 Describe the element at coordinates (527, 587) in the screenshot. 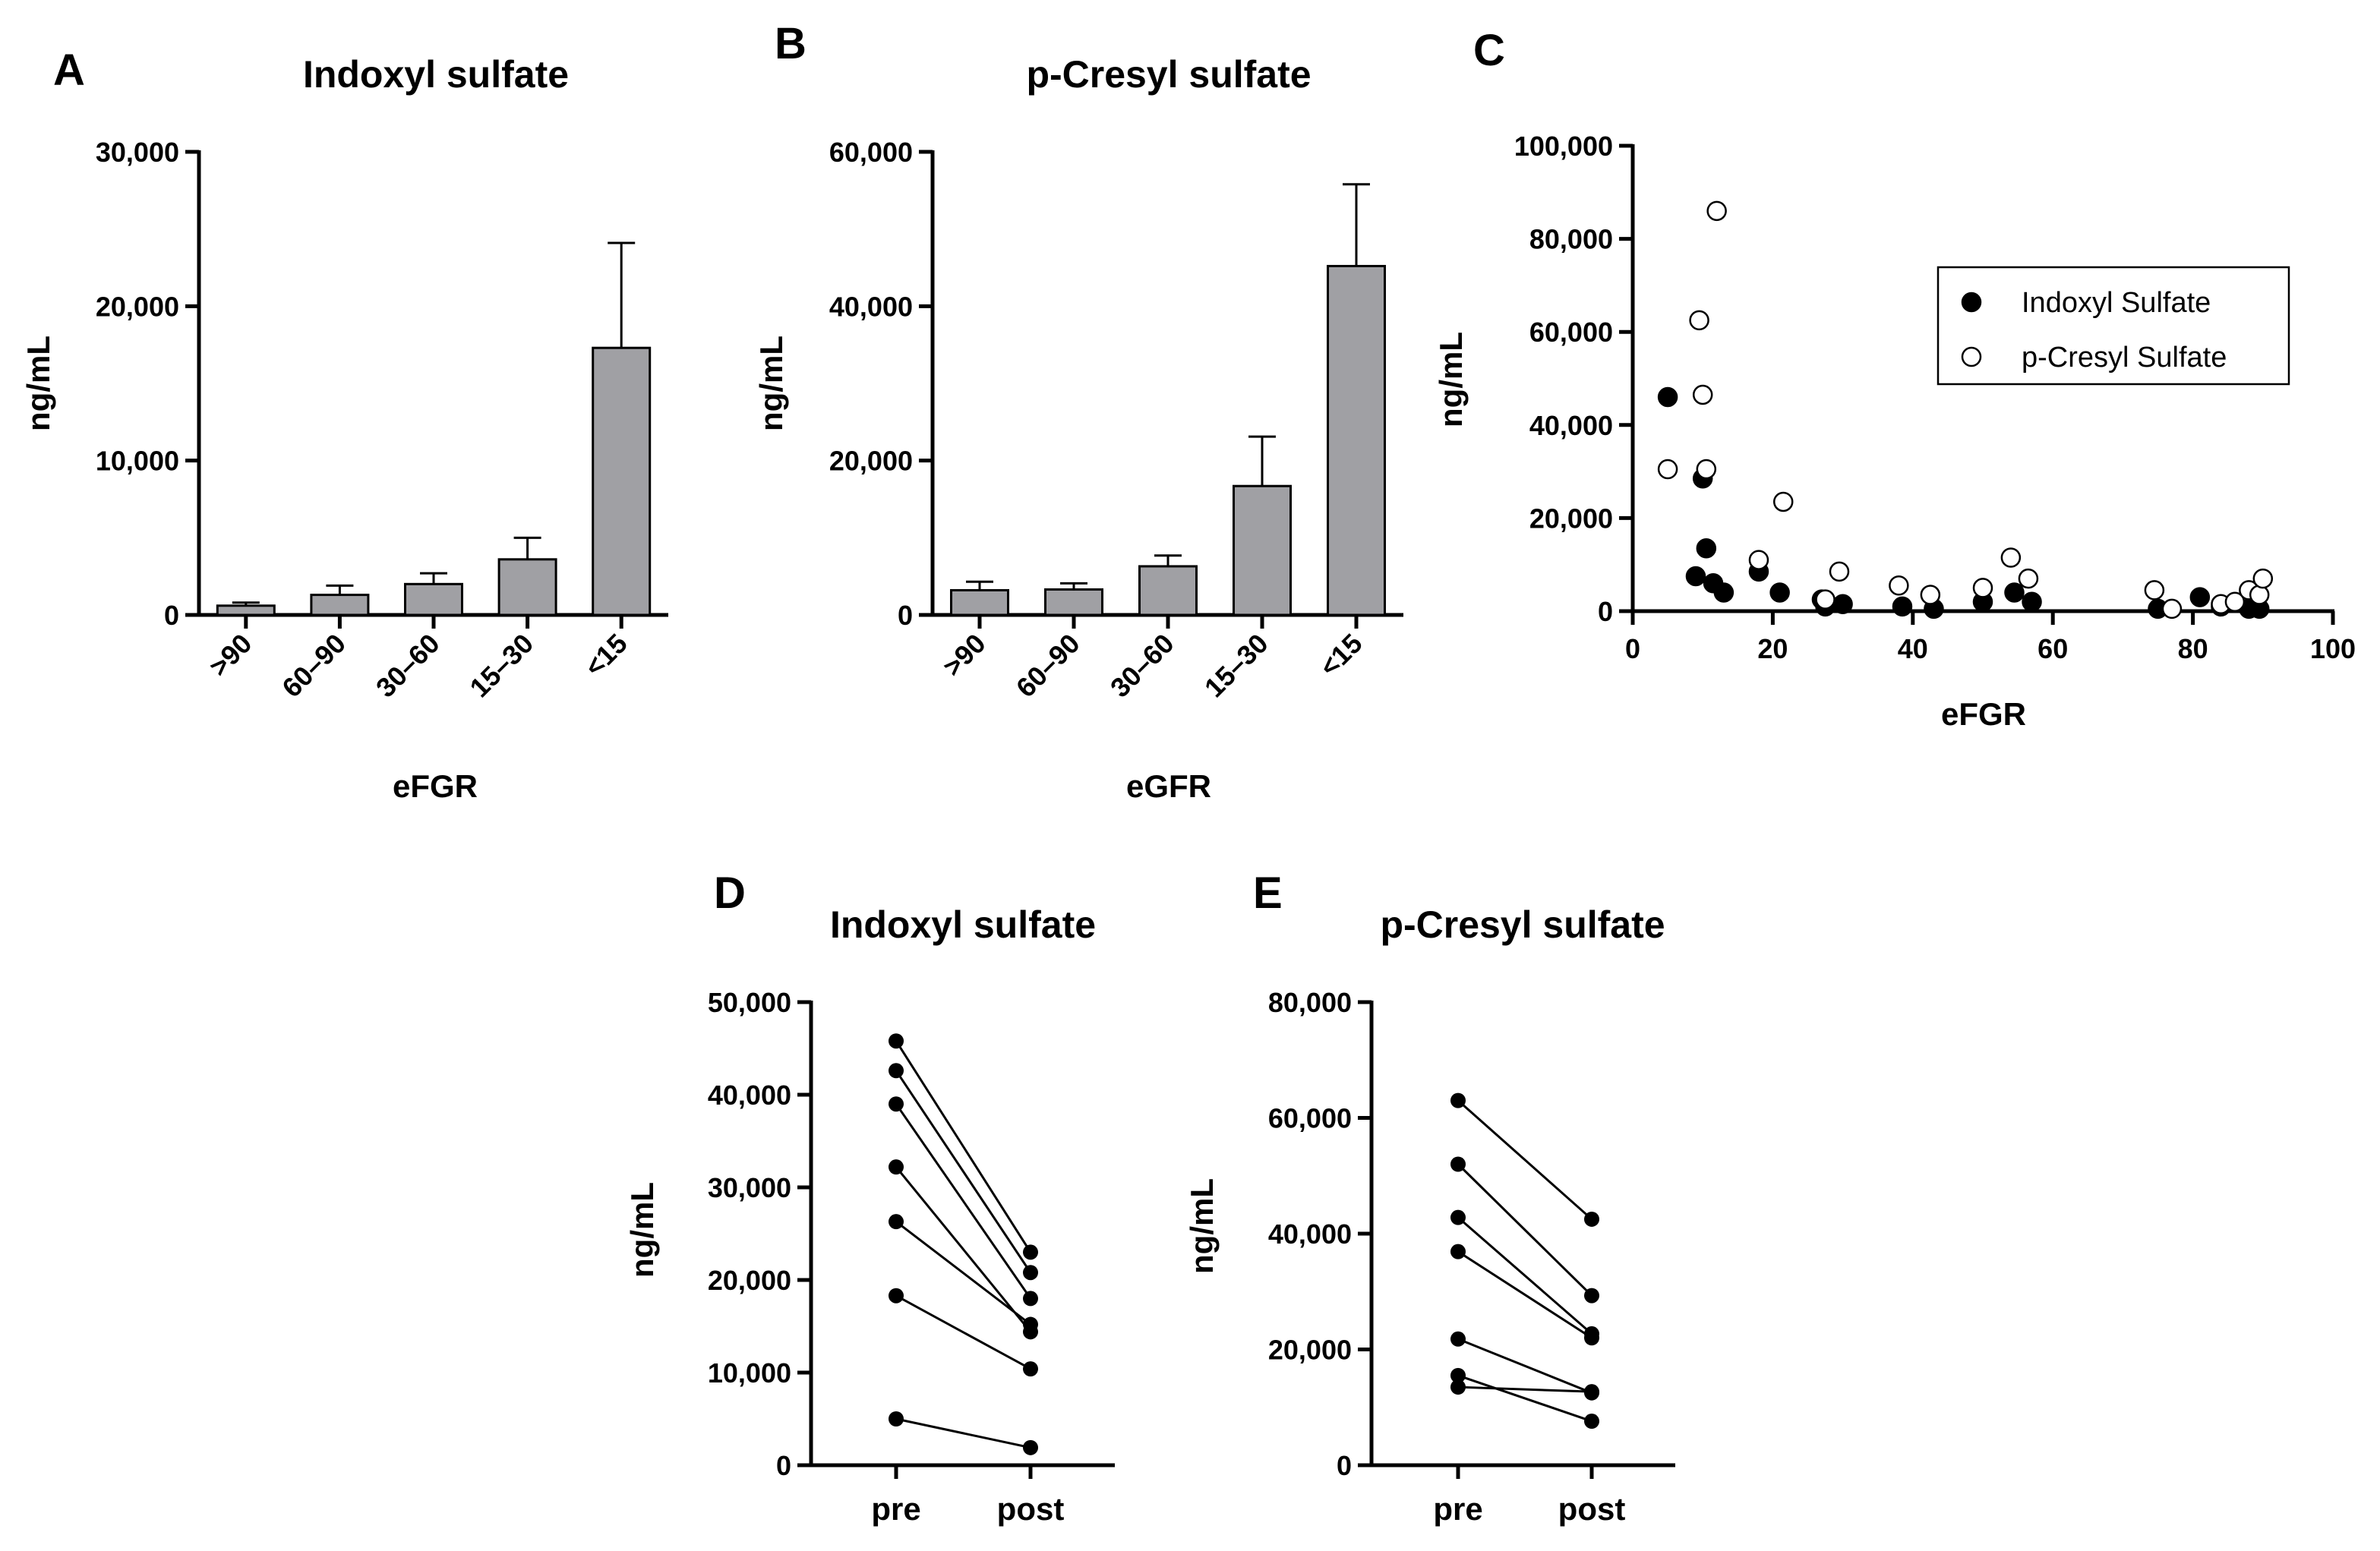

I see `panel-a-bar` at that location.